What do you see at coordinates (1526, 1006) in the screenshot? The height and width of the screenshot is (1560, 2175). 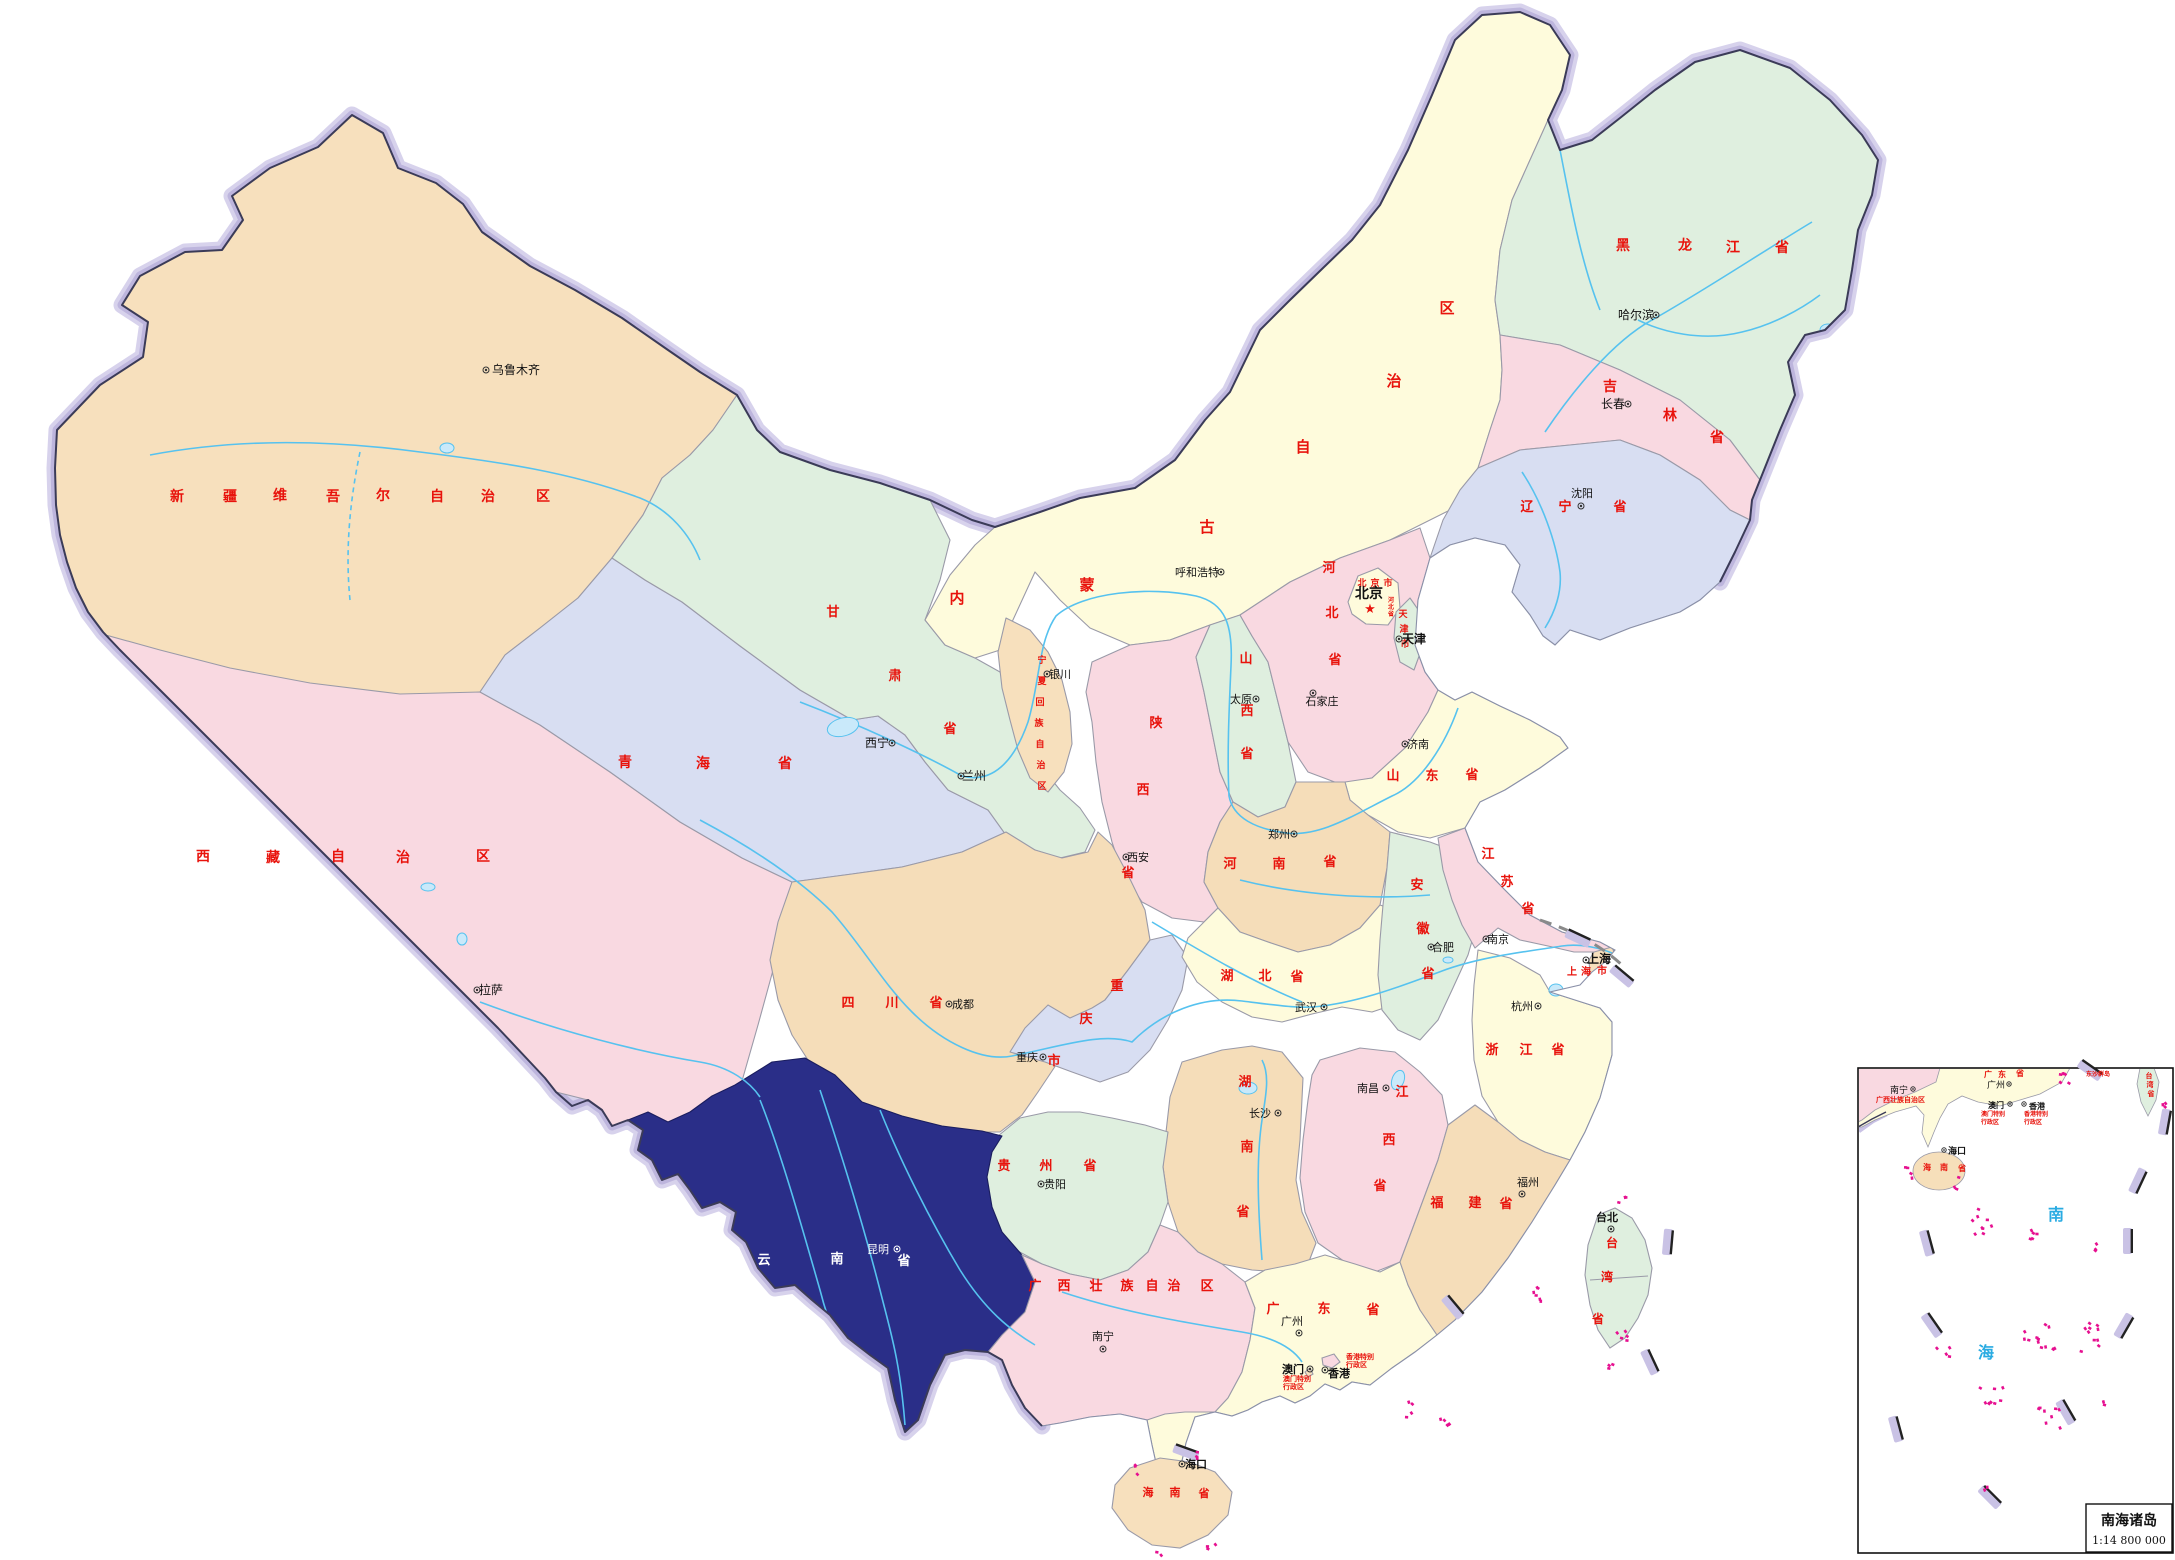 I see `city-hangzhou: 杭州` at bounding box center [1526, 1006].